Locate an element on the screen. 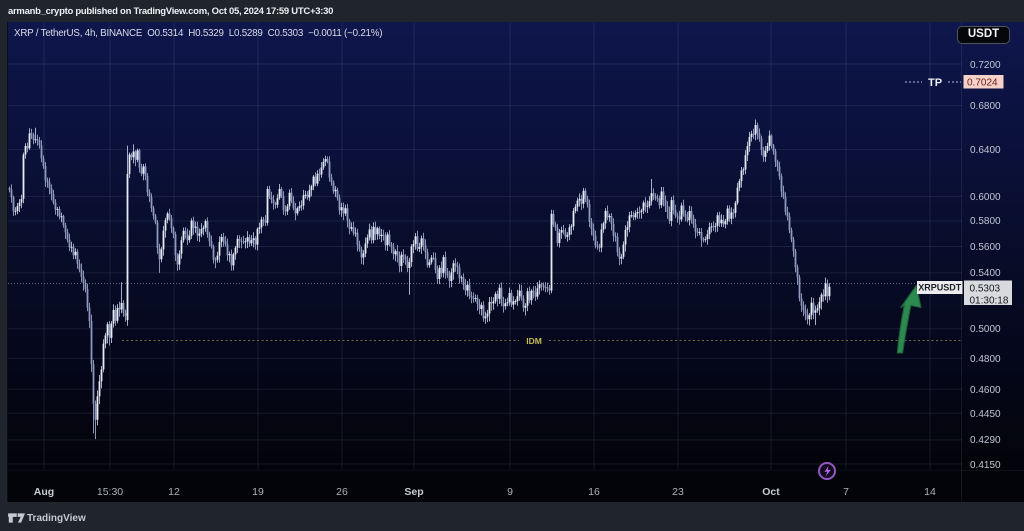 The image size is (1024, 531). svg-text: 0.4290 is located at coordinates (985, 440).